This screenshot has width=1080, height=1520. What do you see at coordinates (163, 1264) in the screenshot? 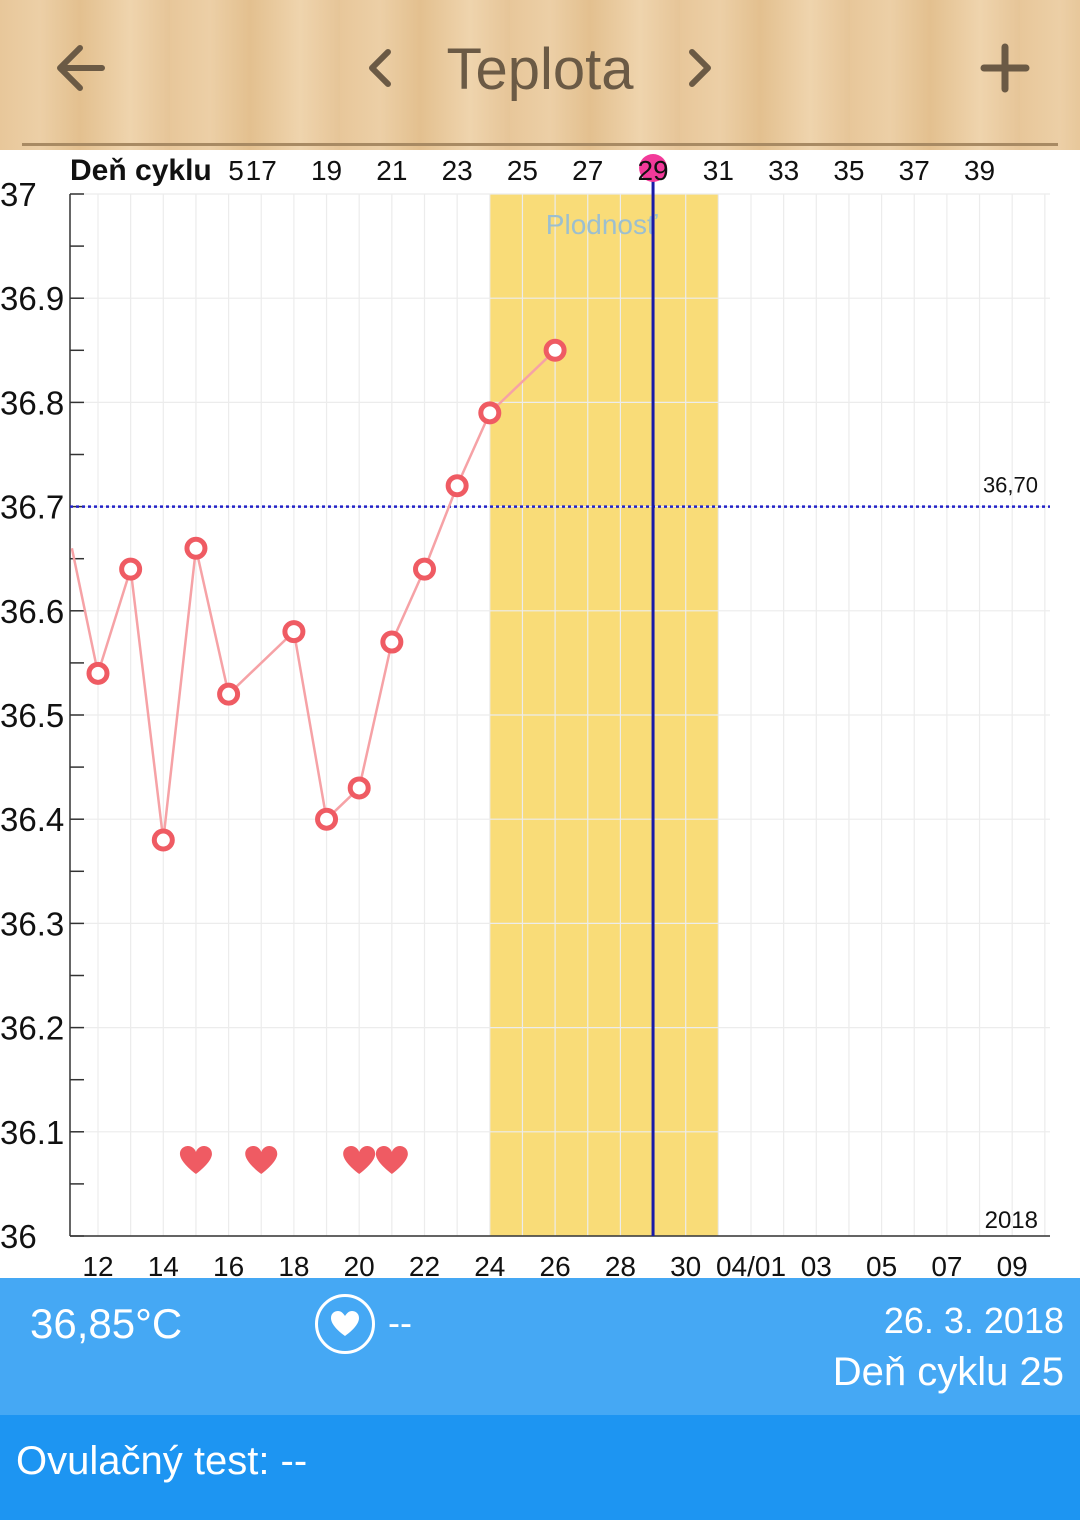
I see `bottom-tick-label: 14` at bounding box center [163, 1264].